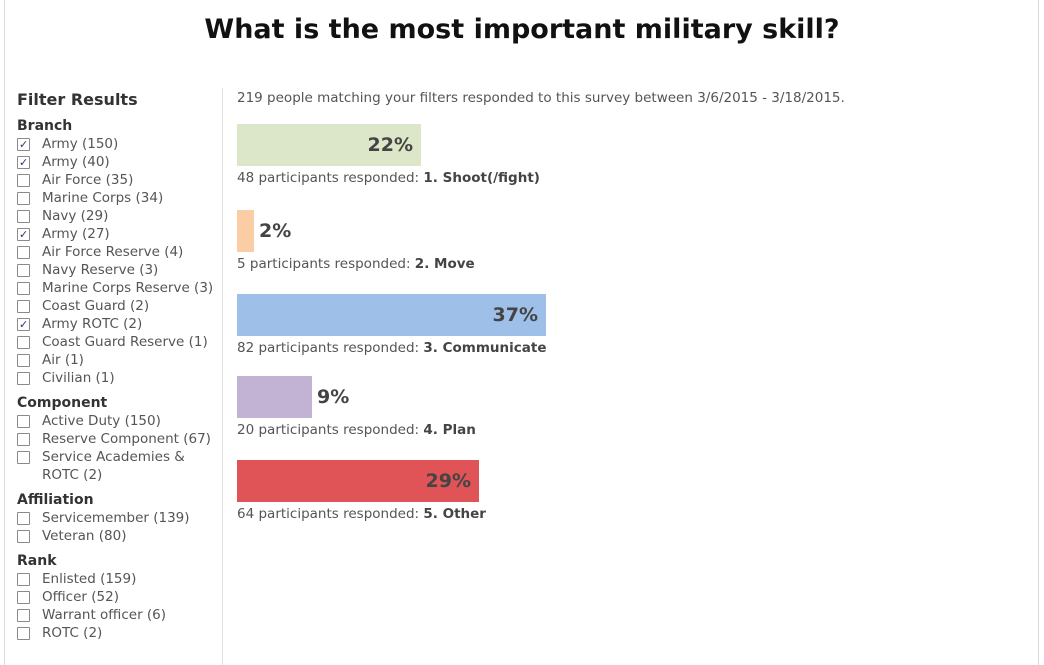 The height and width of the screenshot is (665, 1044). I want to click on filter-option: Air Force (35), so click(117, 180).